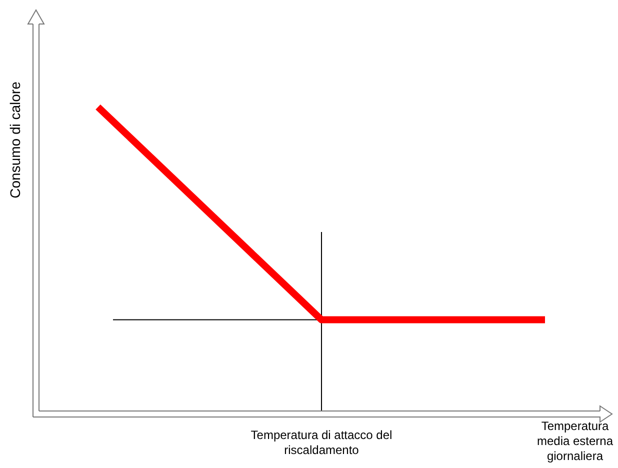  I want to click on y-axis-title: Consumo di calore, so click(15, 139).